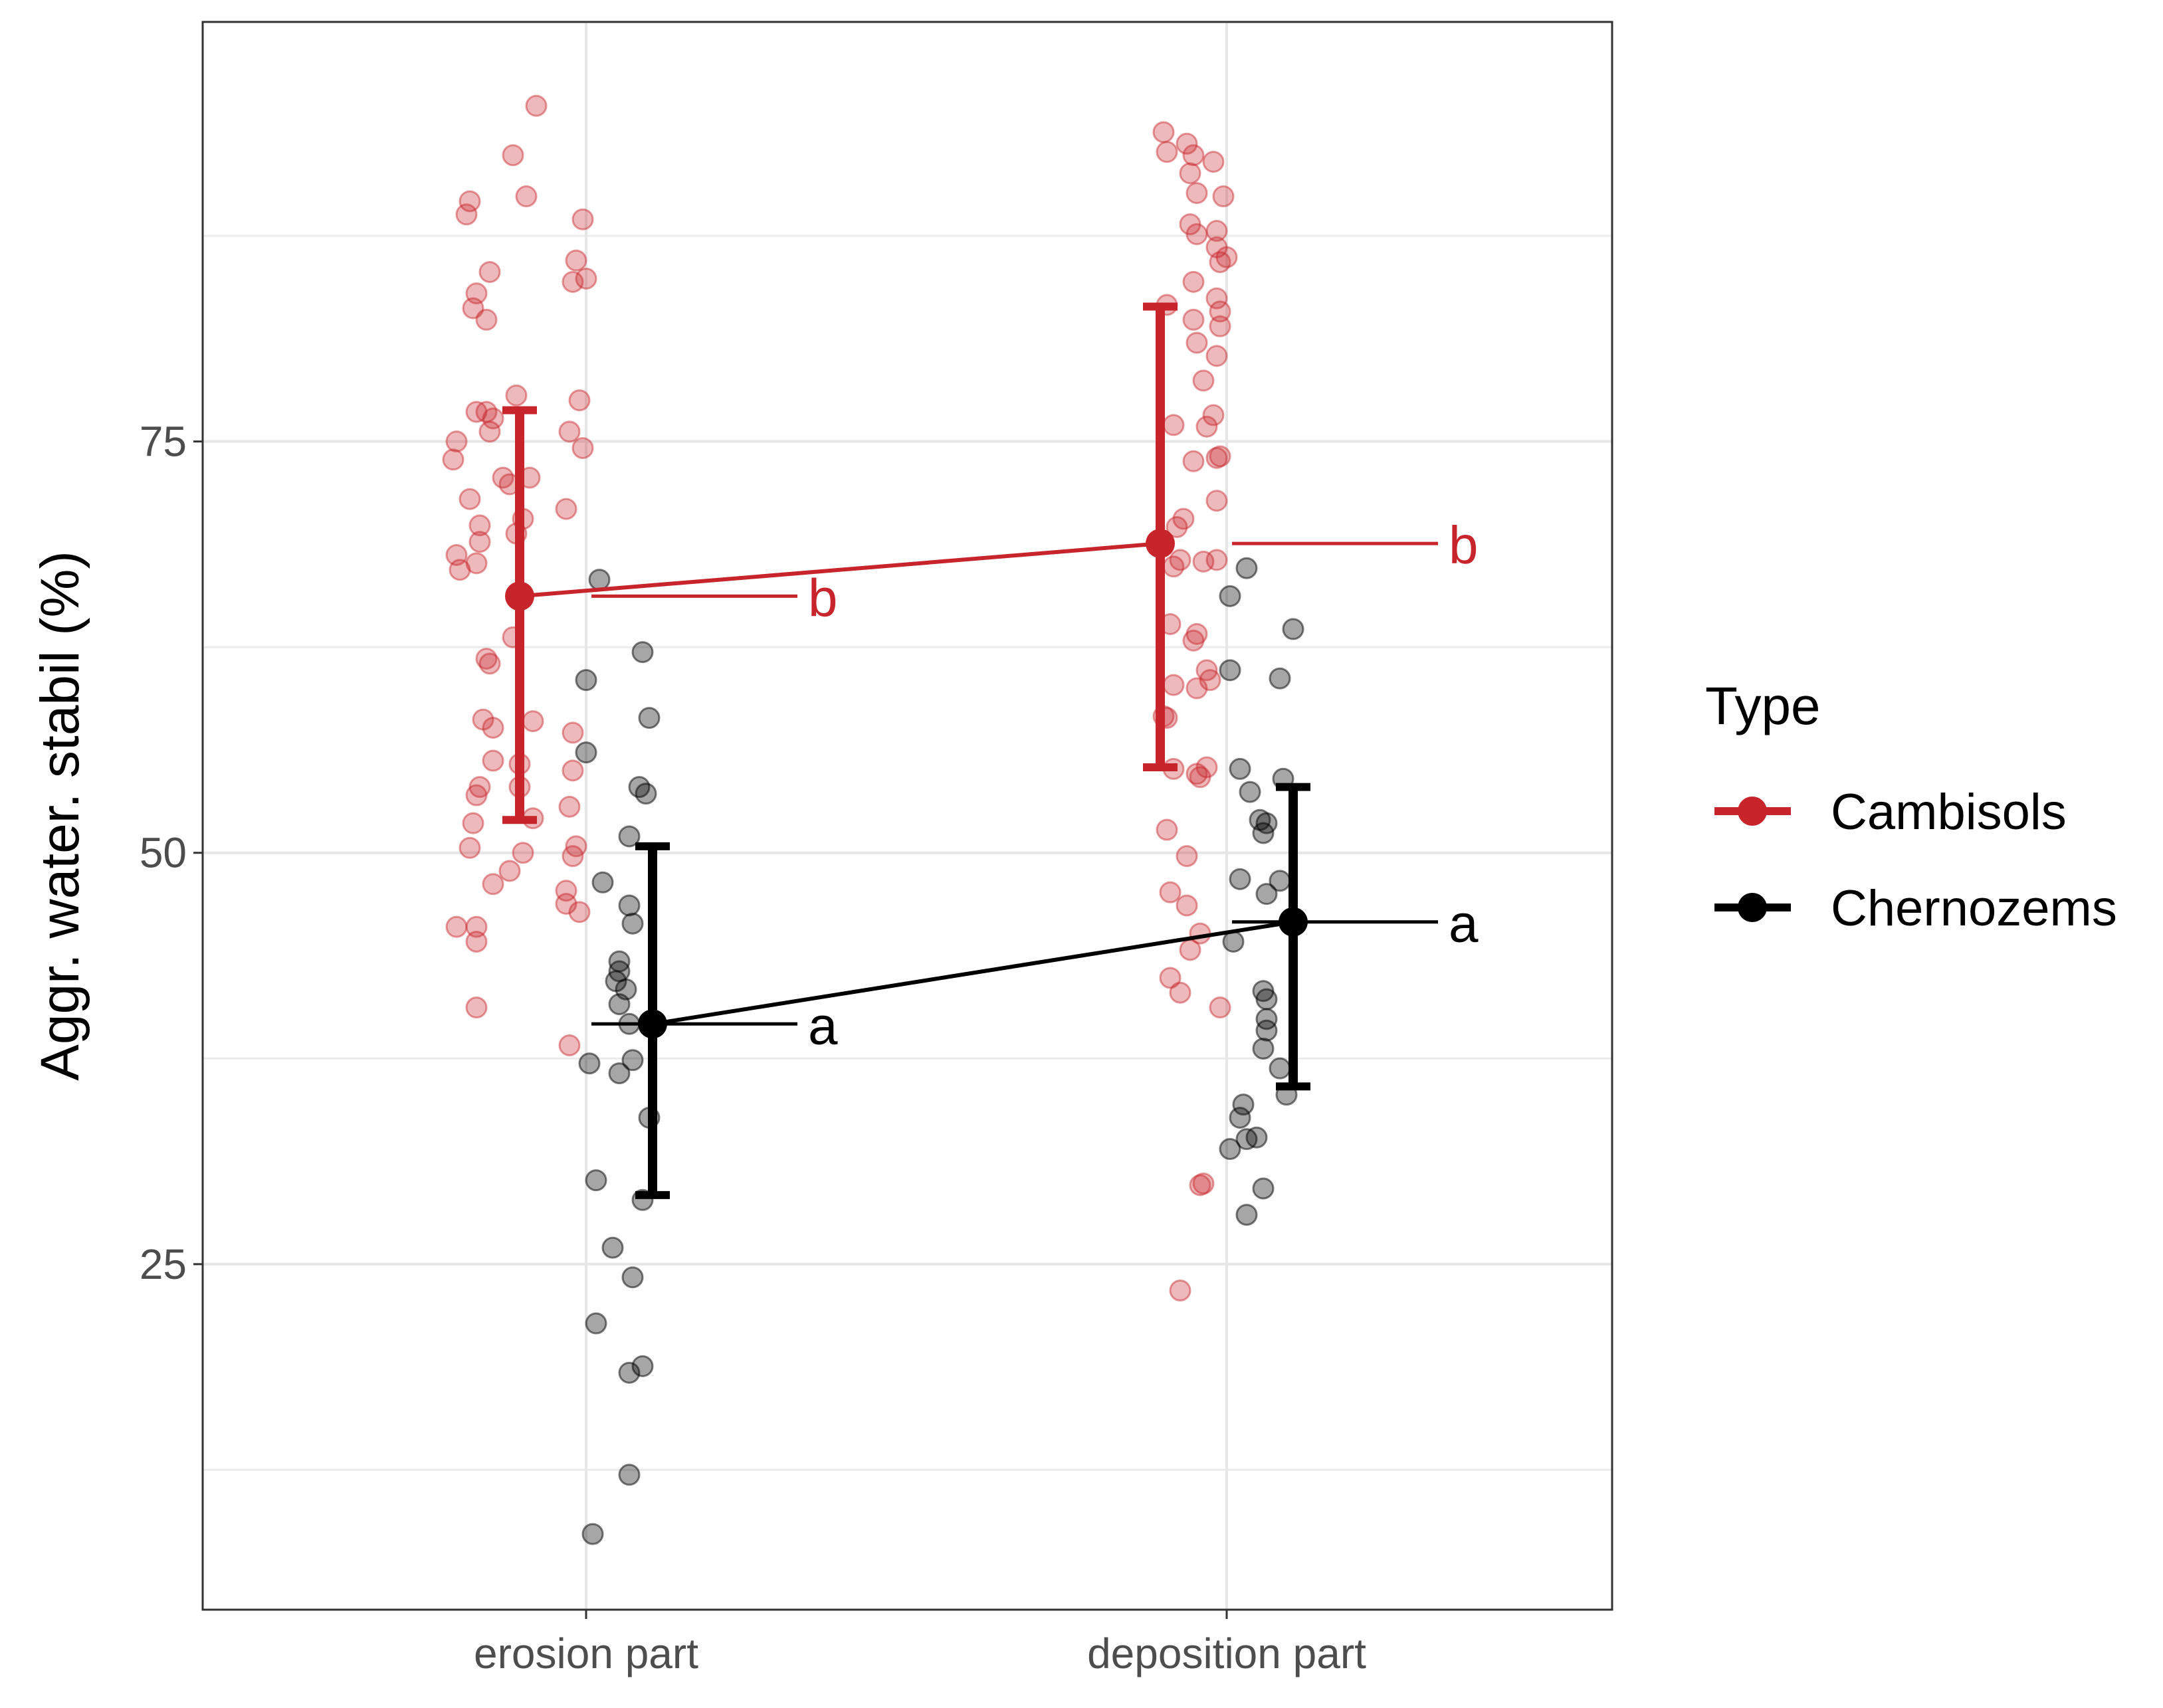 This screenshot has width=2163, height=1708. What do you see at coordinates (823, 598) in the screenshot?
I see `significance-letter: b` at bounding box center [823, 598].